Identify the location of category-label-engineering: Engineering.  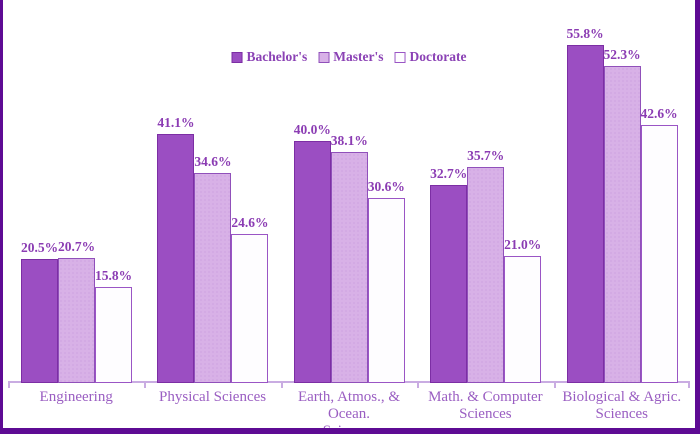
(76, 408).